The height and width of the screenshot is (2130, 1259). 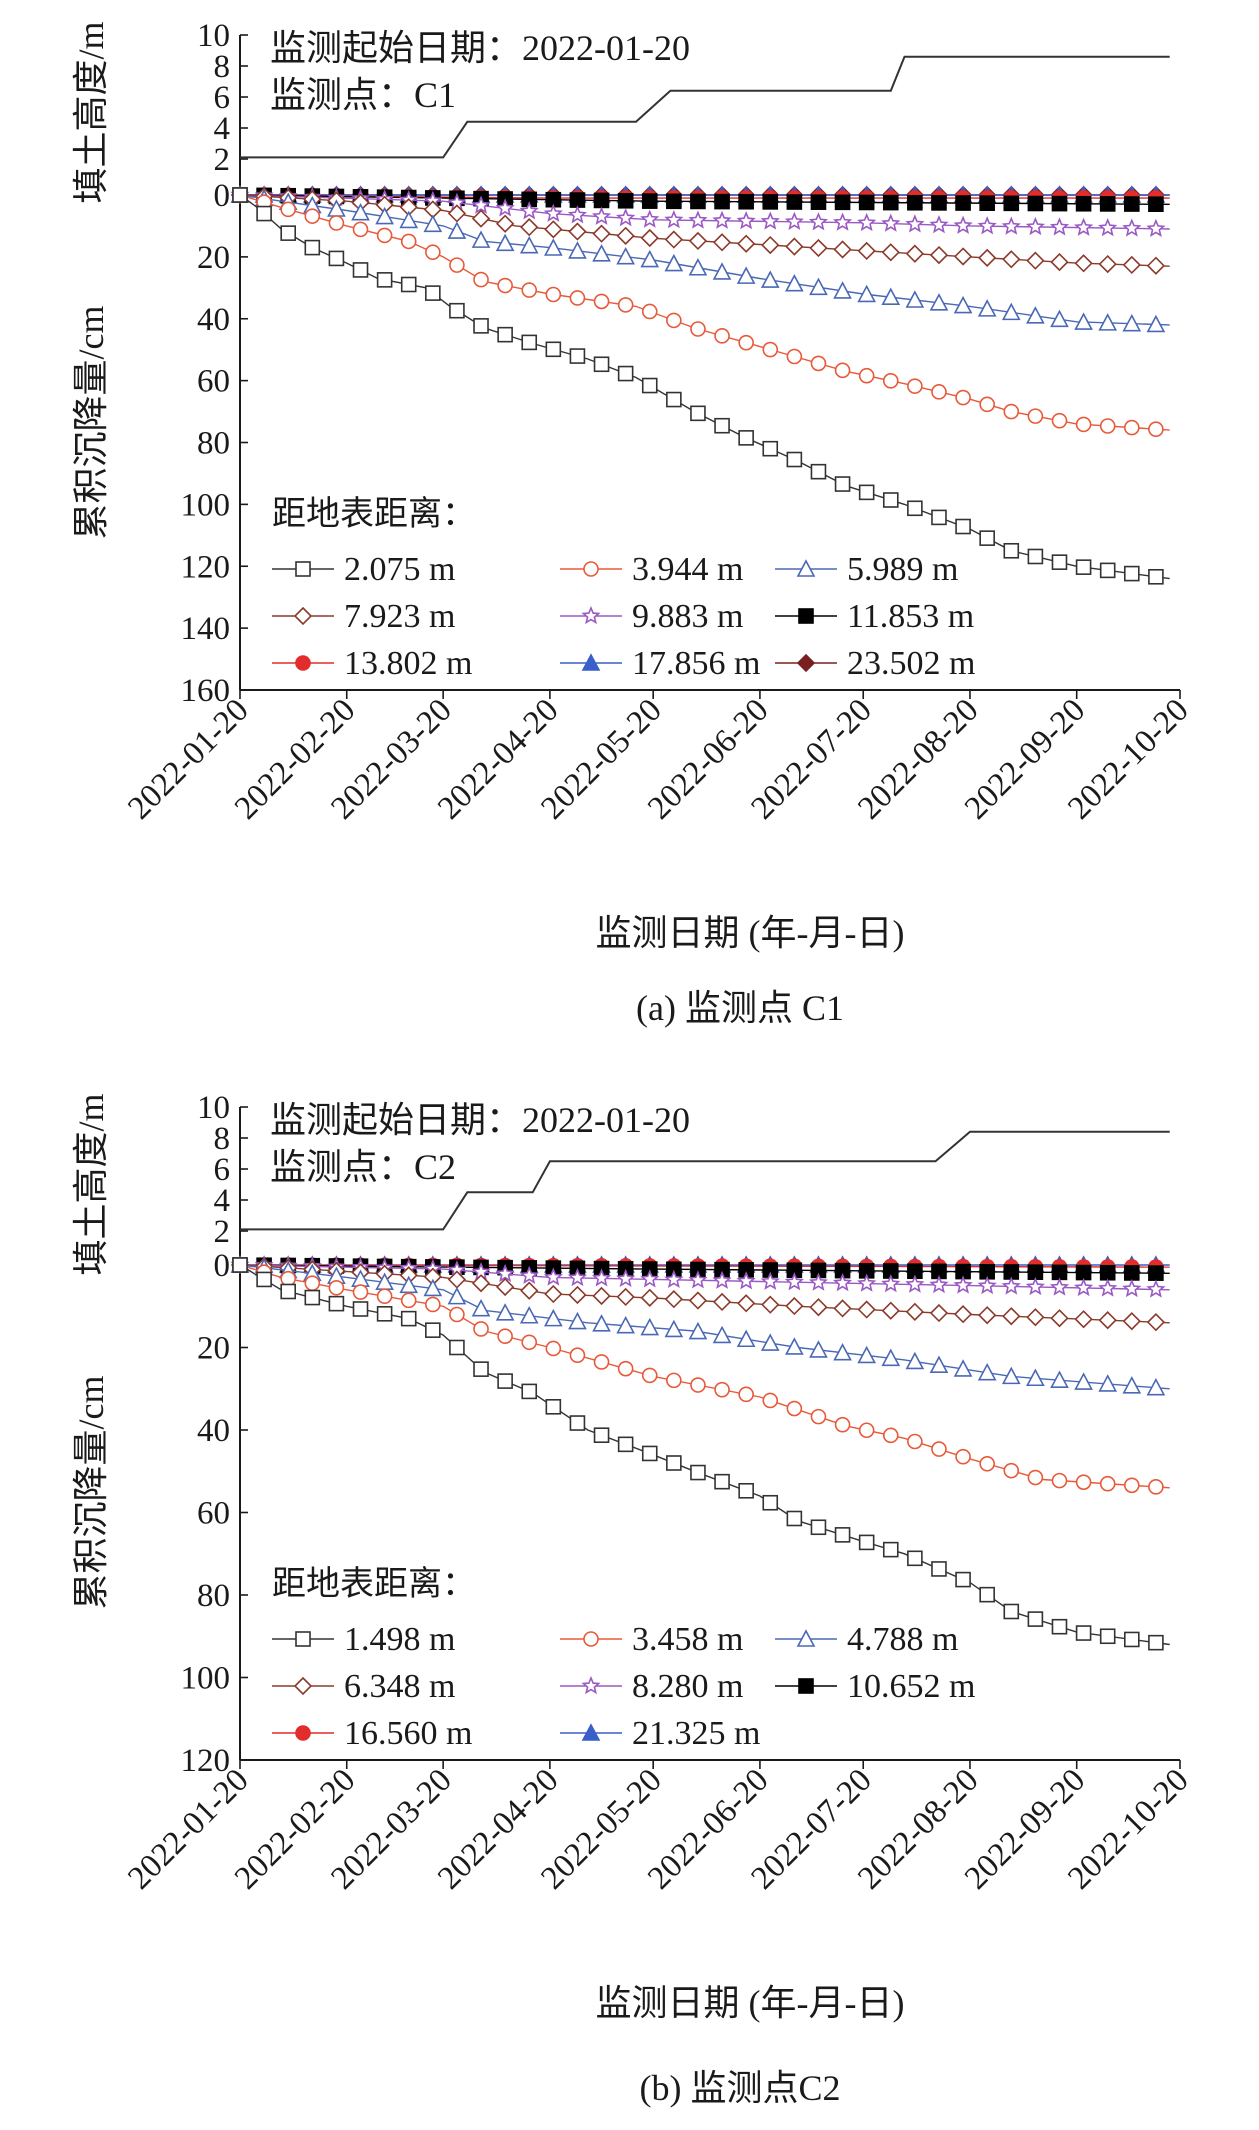 I want to click on fill-tick-label: 8, so click(x=222, y=67).